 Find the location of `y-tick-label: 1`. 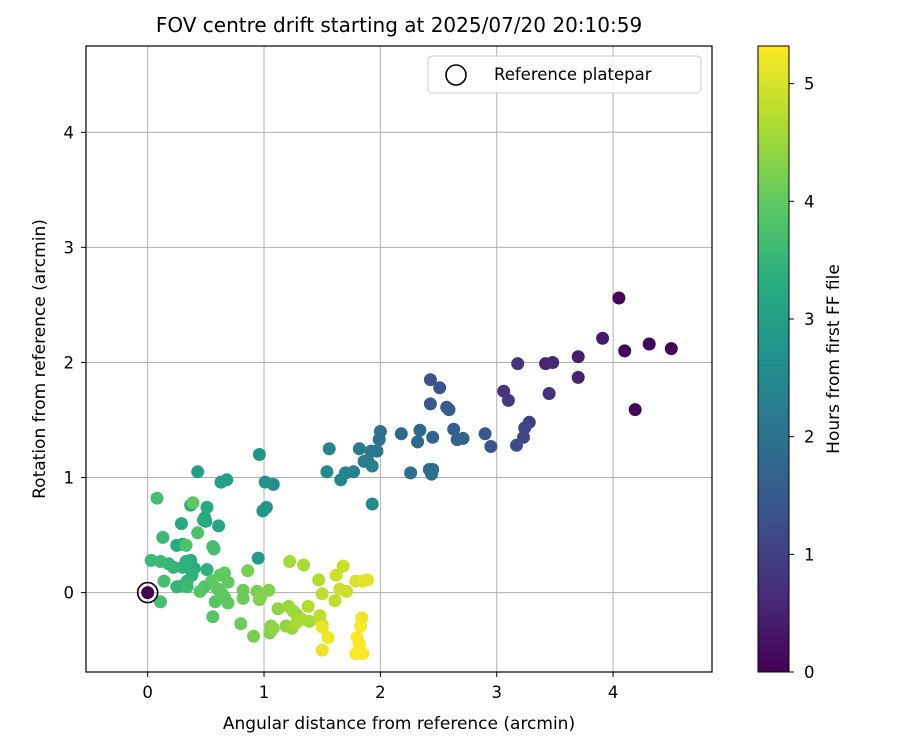

y-tick-label: 1 is located at coordinates (69, 478).